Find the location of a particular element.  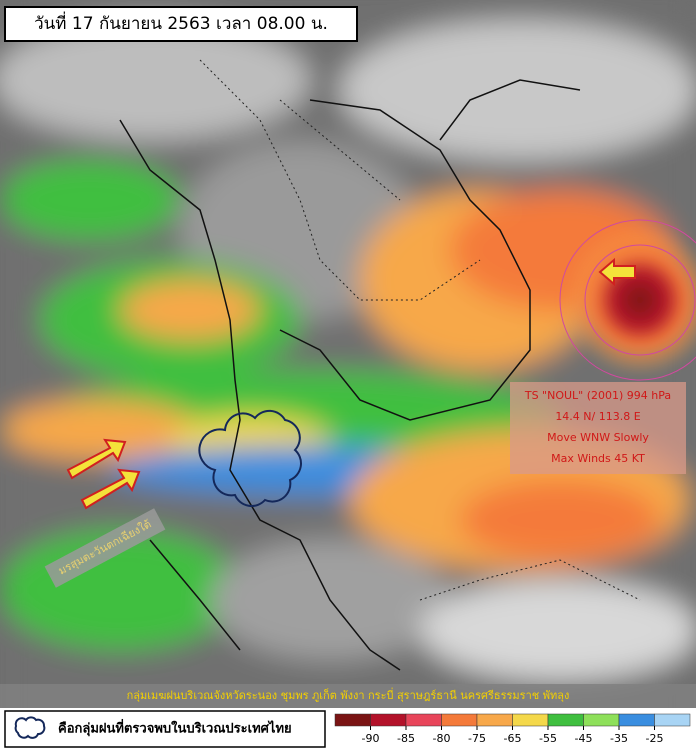

legend-box is located at coordinates (165, 729).